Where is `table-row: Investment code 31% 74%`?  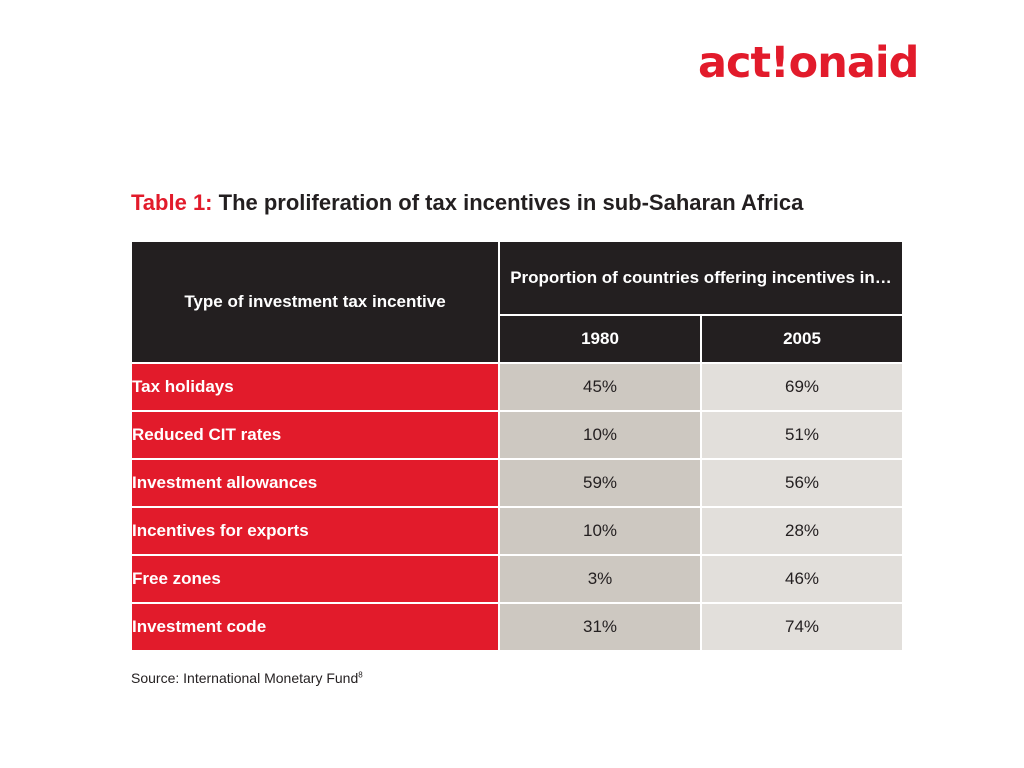 table-row: Investment code 31% 74% is located at coordinates (517, 627).